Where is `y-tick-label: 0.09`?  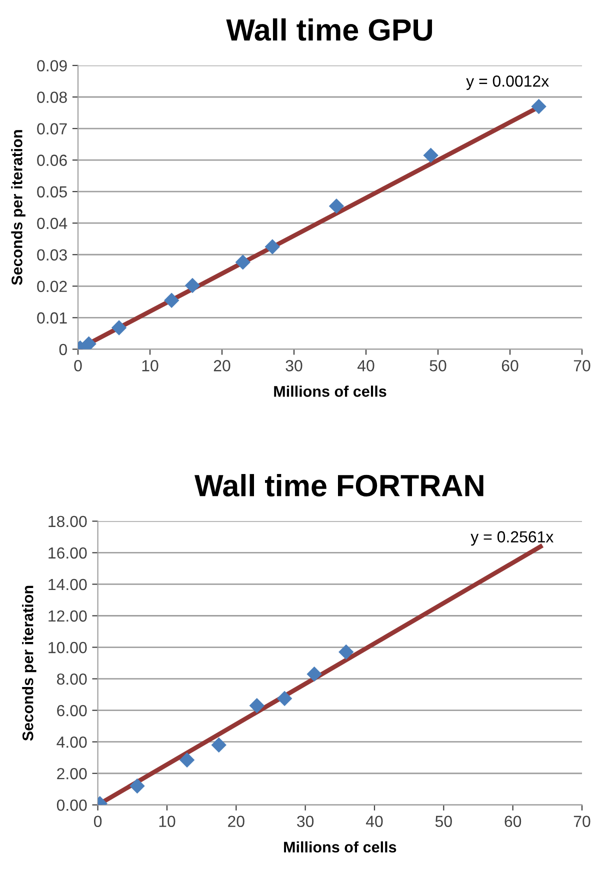 y-tick-label: 0.09 is located at coordinates (52, 66).